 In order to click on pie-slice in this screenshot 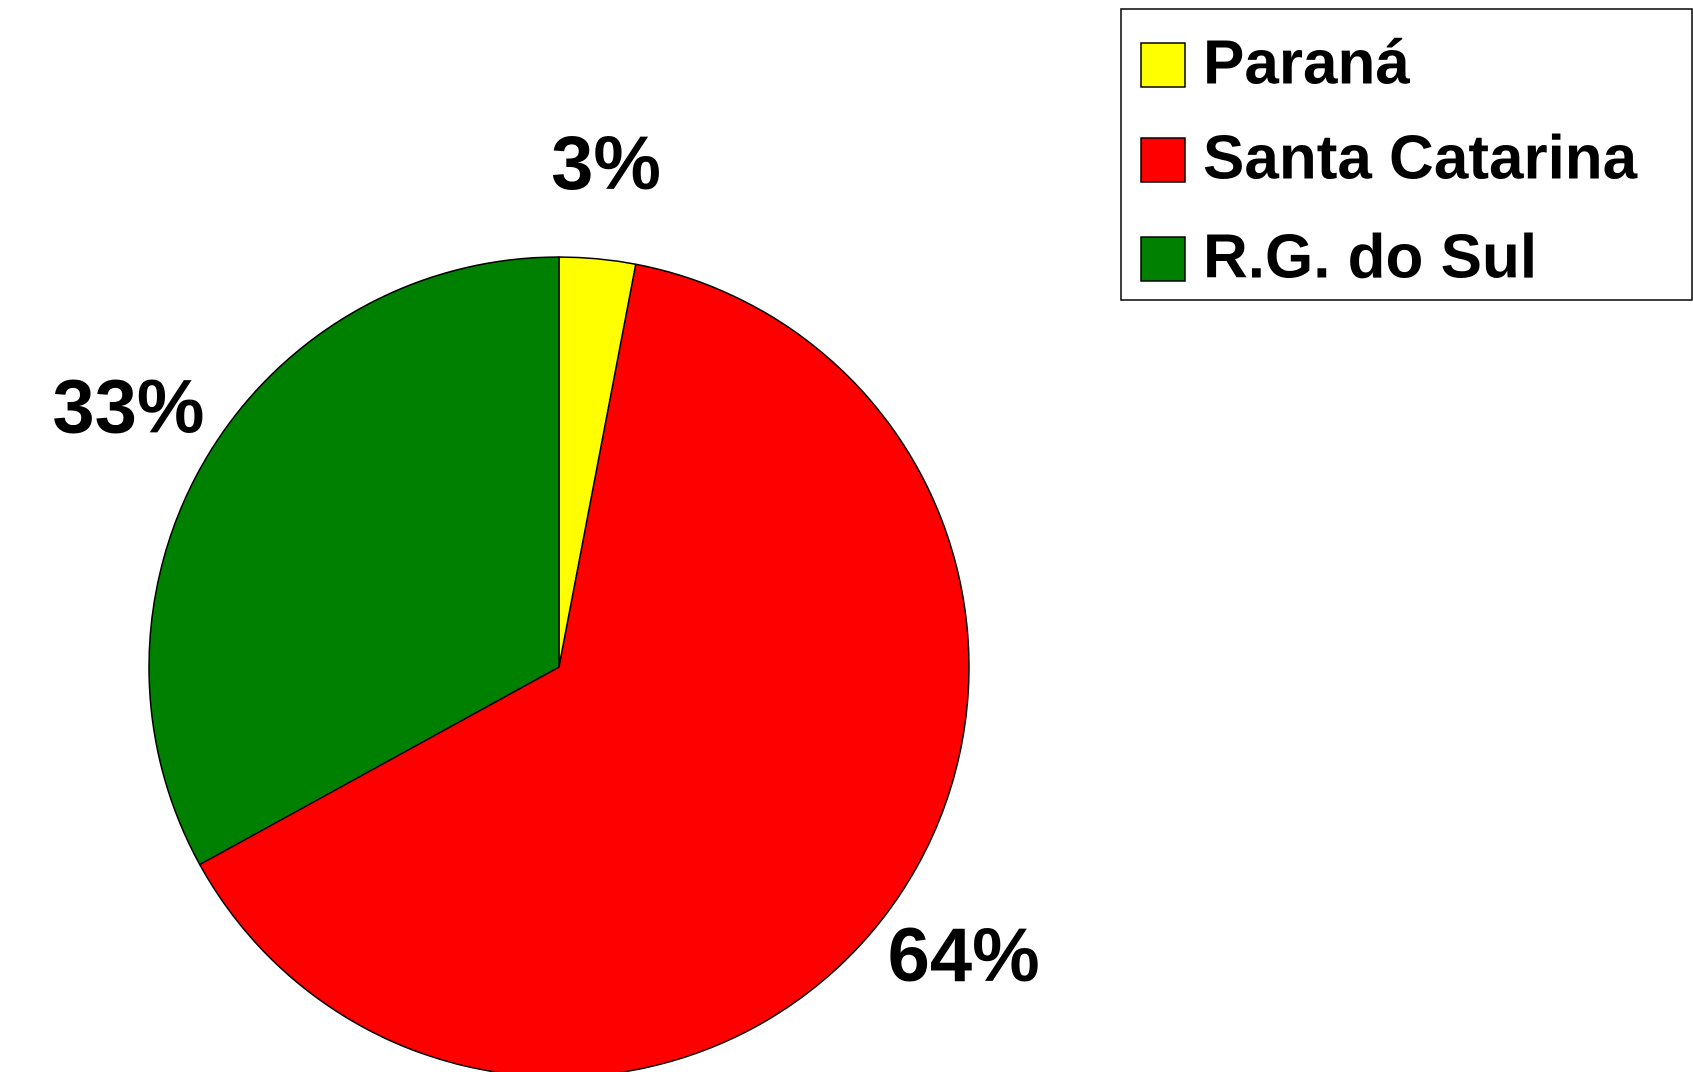, I will do `click(354, 561)`.